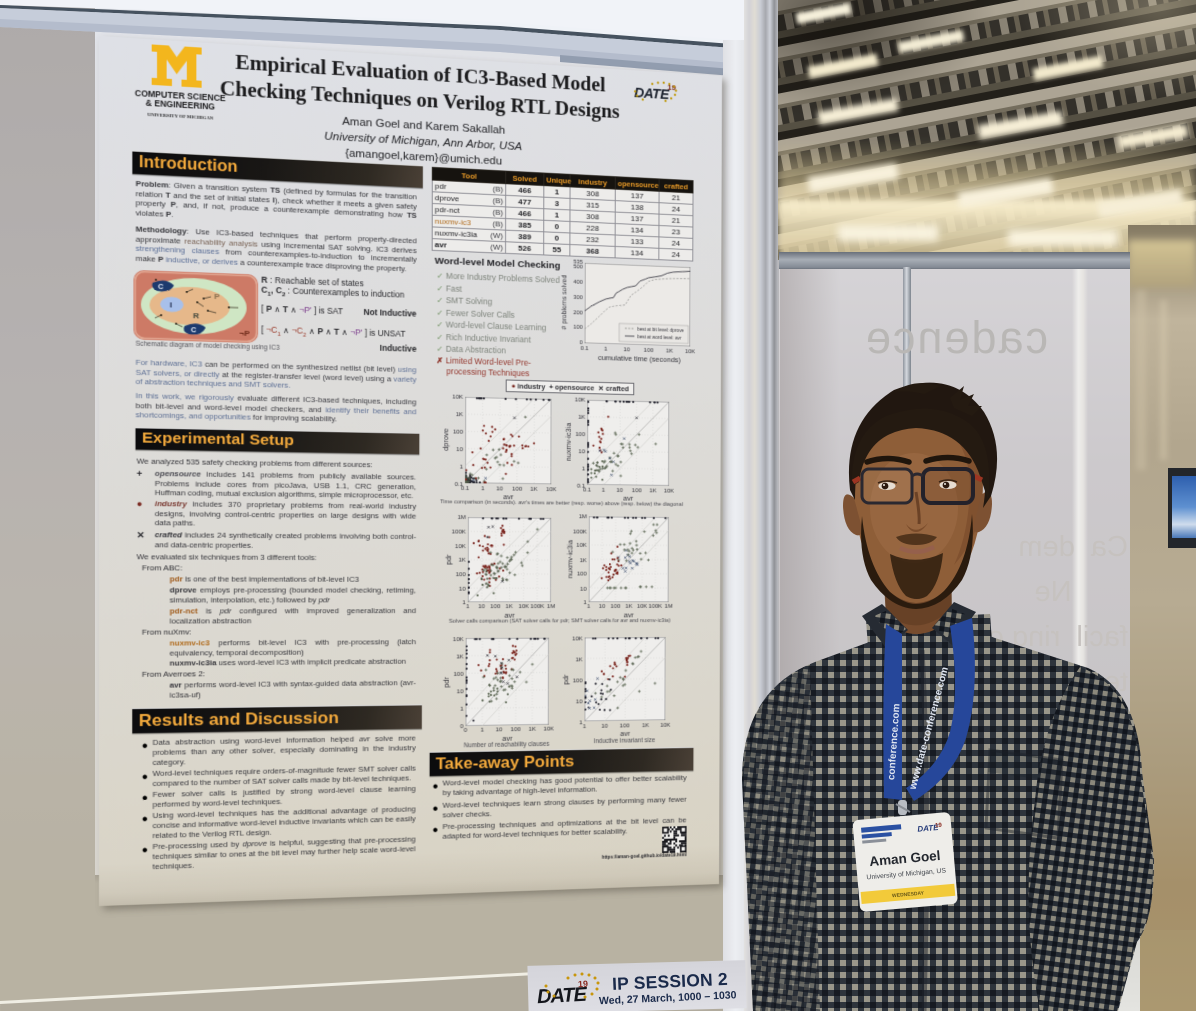 The image size is (1196, 1011). I want to click on svg-text: R, so click(196, 316).